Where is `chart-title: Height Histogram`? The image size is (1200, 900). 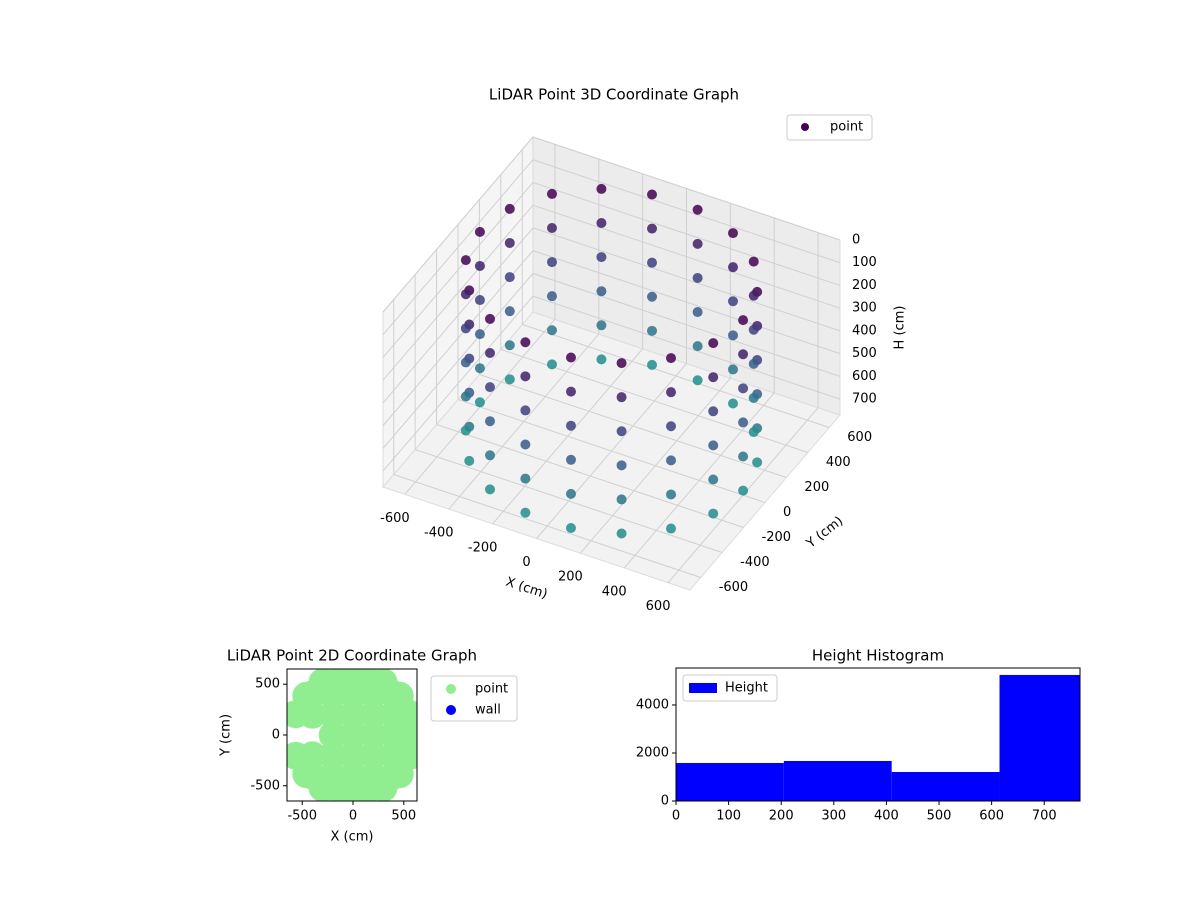 chart-title: Height Histogram is located at coordinates (878, 656).